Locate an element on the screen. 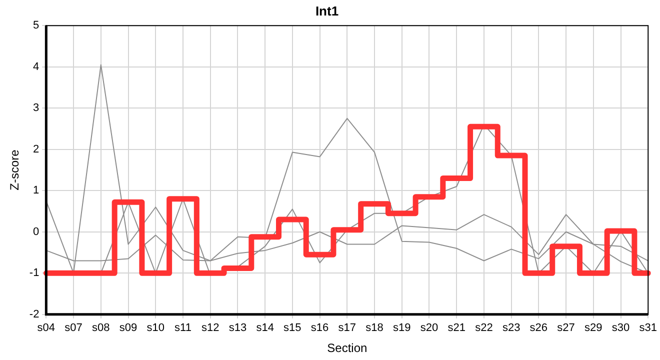 The height and width of the screenshot is (360, 660). y-tick-label: 0 is located at coordinates (36, 232).